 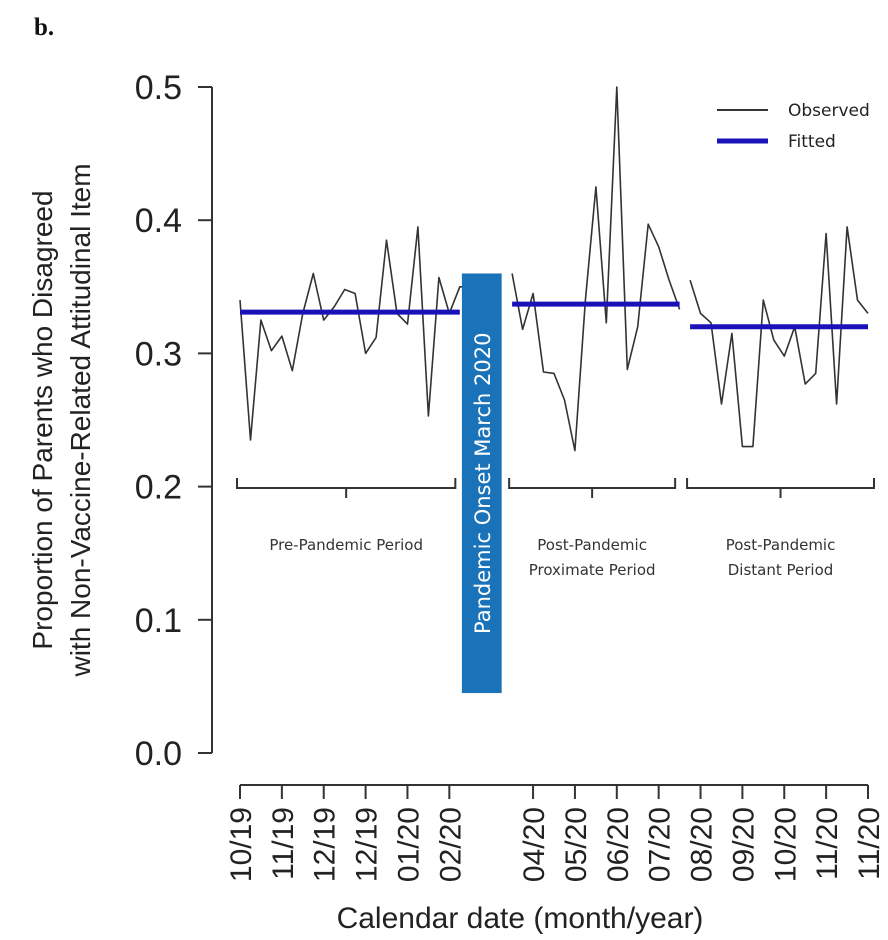 I want to click on y-axis-label-line1: Proportion of Parents who Disagreed, so click(x=42, y=419).